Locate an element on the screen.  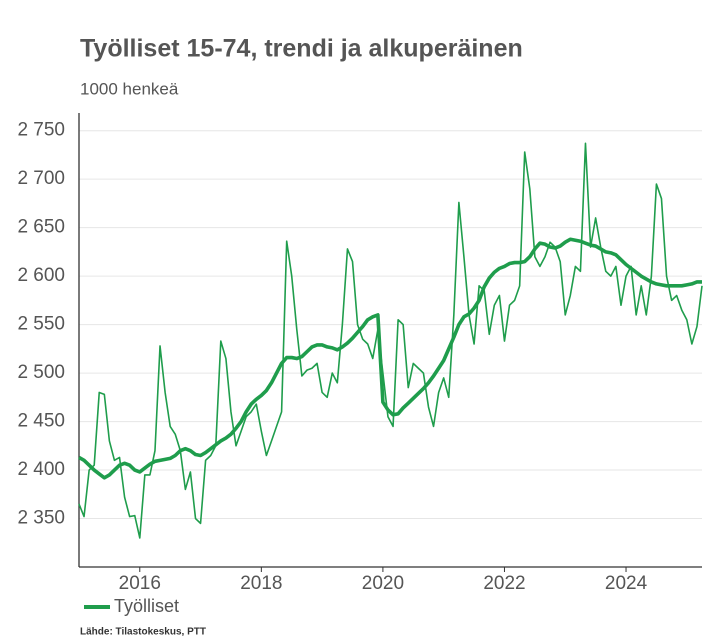
x-tick-label: 2018 is located at coordinates (261, 583).